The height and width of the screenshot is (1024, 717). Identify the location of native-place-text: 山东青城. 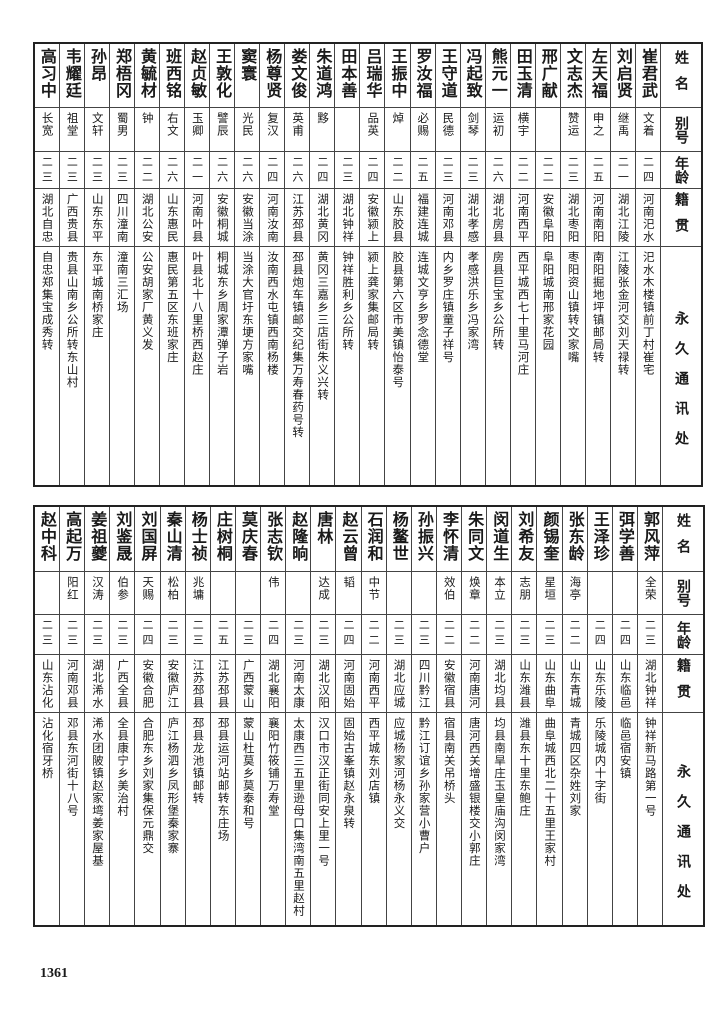
(575, 684).